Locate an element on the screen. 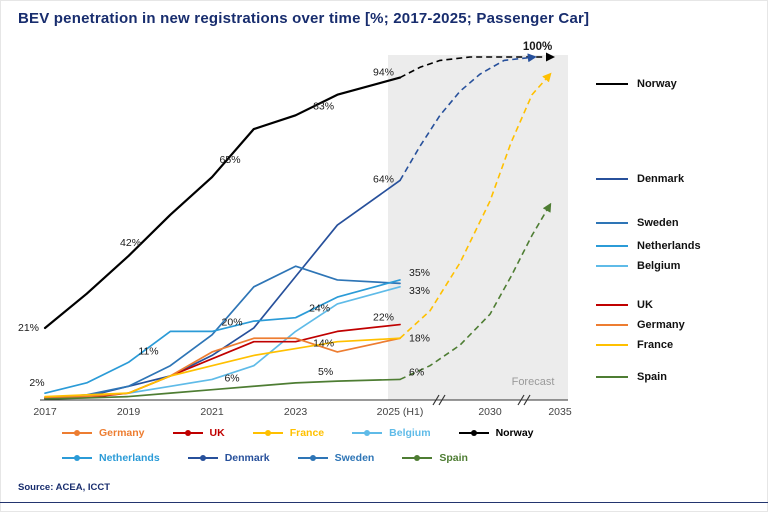  legend-right-item-netherlands: Netherlands is located at coordinates (648, 246).